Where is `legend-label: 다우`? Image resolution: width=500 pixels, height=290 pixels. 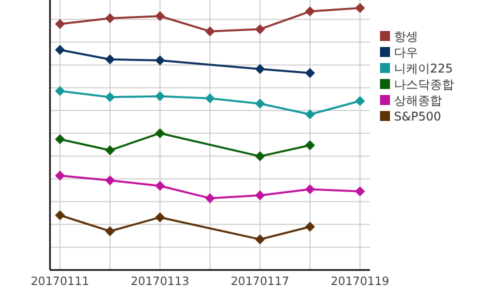 legend-label: 다우 is located at coordinates (406, 53).